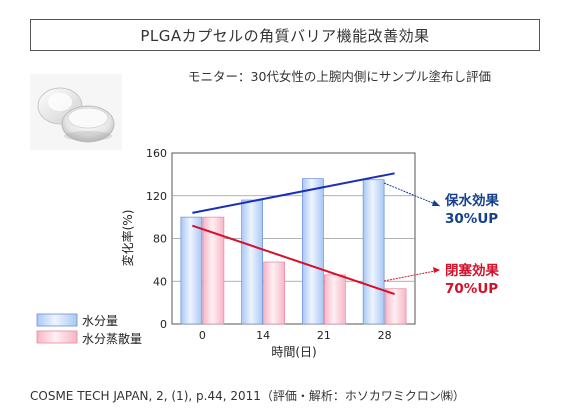 The image size is (572, 420). I want to click on trend-line-moisture, so click(293, 193).